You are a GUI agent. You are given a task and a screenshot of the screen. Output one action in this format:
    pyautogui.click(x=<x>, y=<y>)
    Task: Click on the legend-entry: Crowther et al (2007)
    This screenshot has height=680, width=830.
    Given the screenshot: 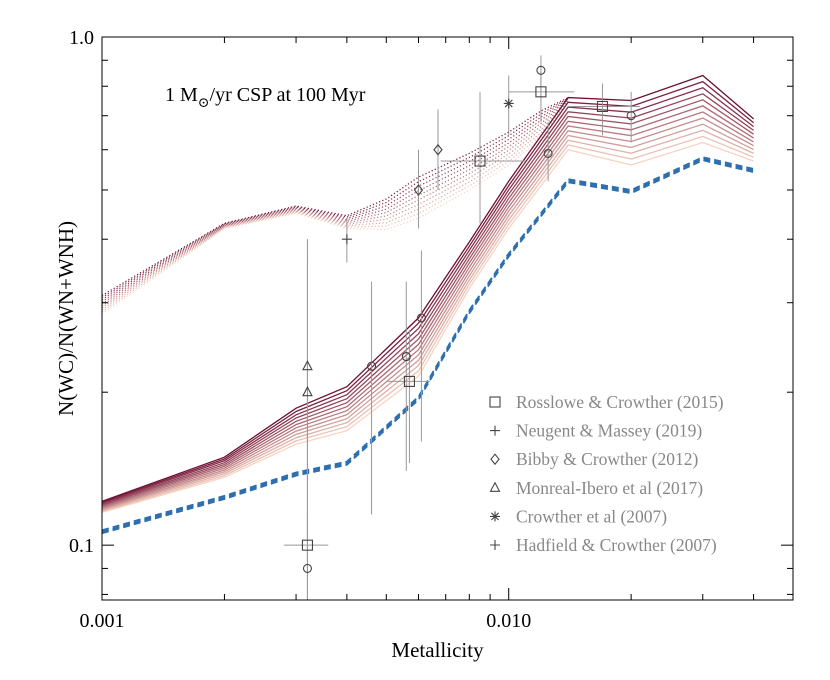 What is the action you would take?
    pyautogui.click(x=591, y=516)
    